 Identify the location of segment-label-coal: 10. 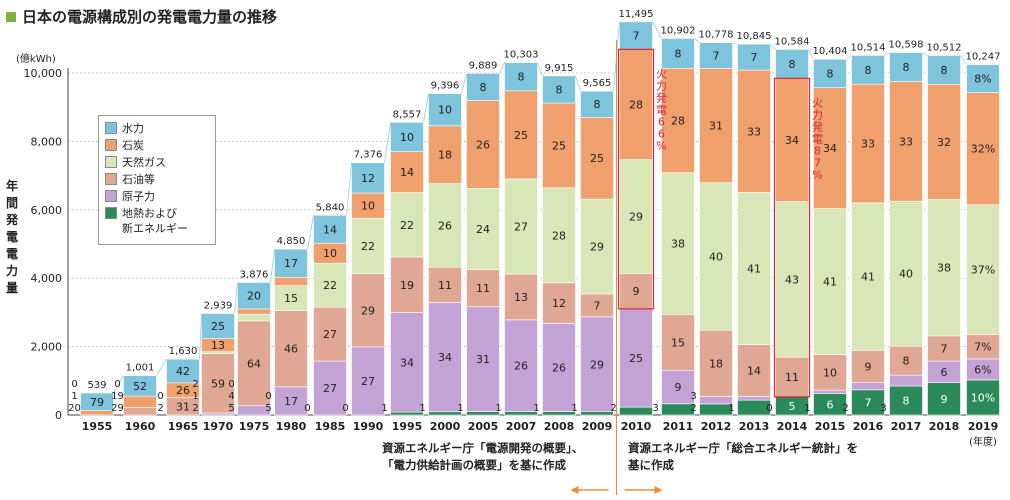
(368, 206).